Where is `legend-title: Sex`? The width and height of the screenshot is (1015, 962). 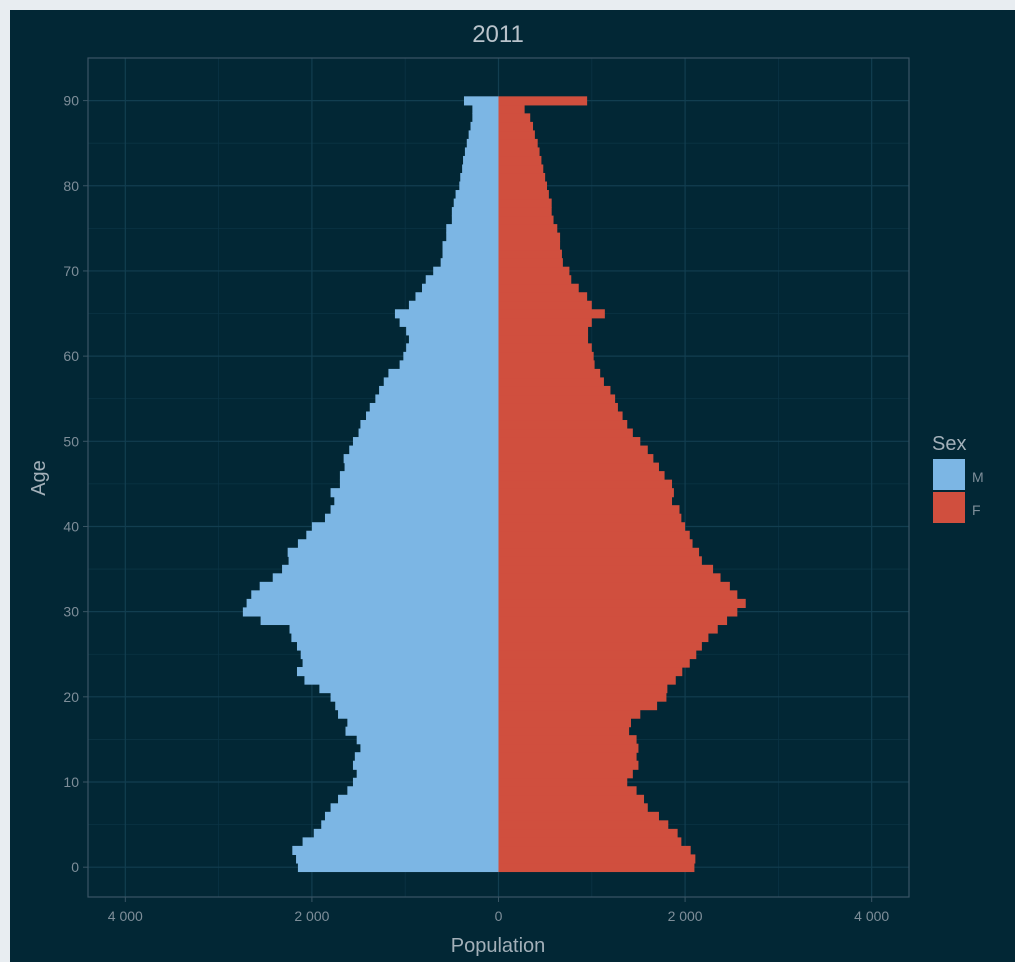 legend-title: Sex is located at coordinates (949, 444).